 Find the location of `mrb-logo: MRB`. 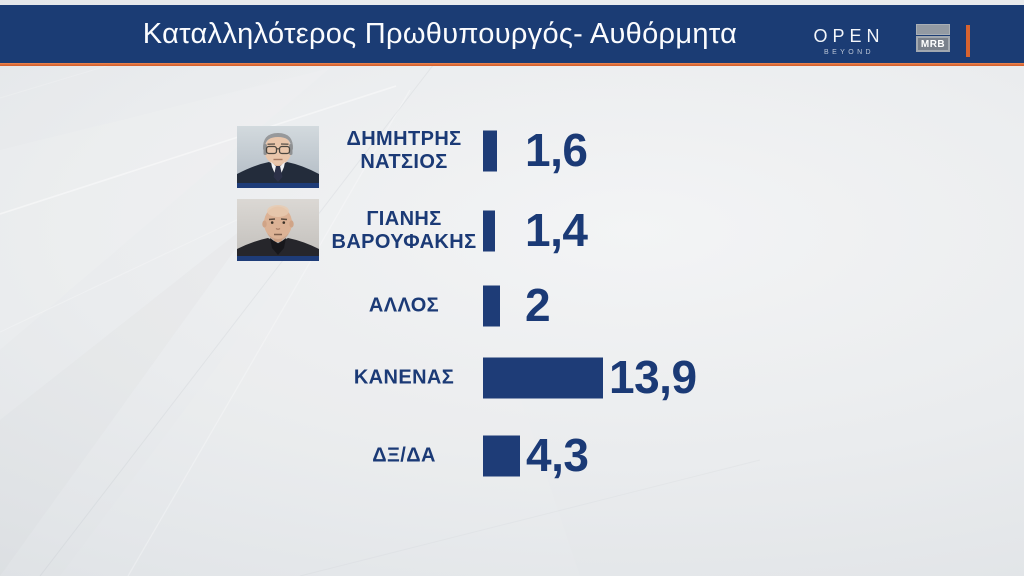

mrb-logo: MRB is located at coordinates (933, 38).